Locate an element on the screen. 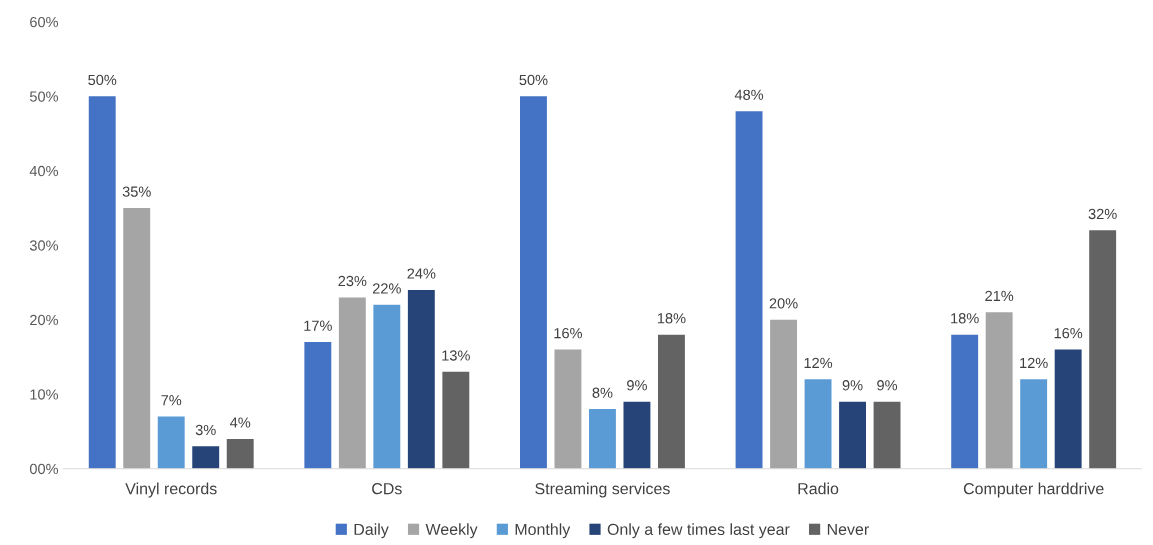  legend-label: Only a few times last year is located at coordinates (698, 531).